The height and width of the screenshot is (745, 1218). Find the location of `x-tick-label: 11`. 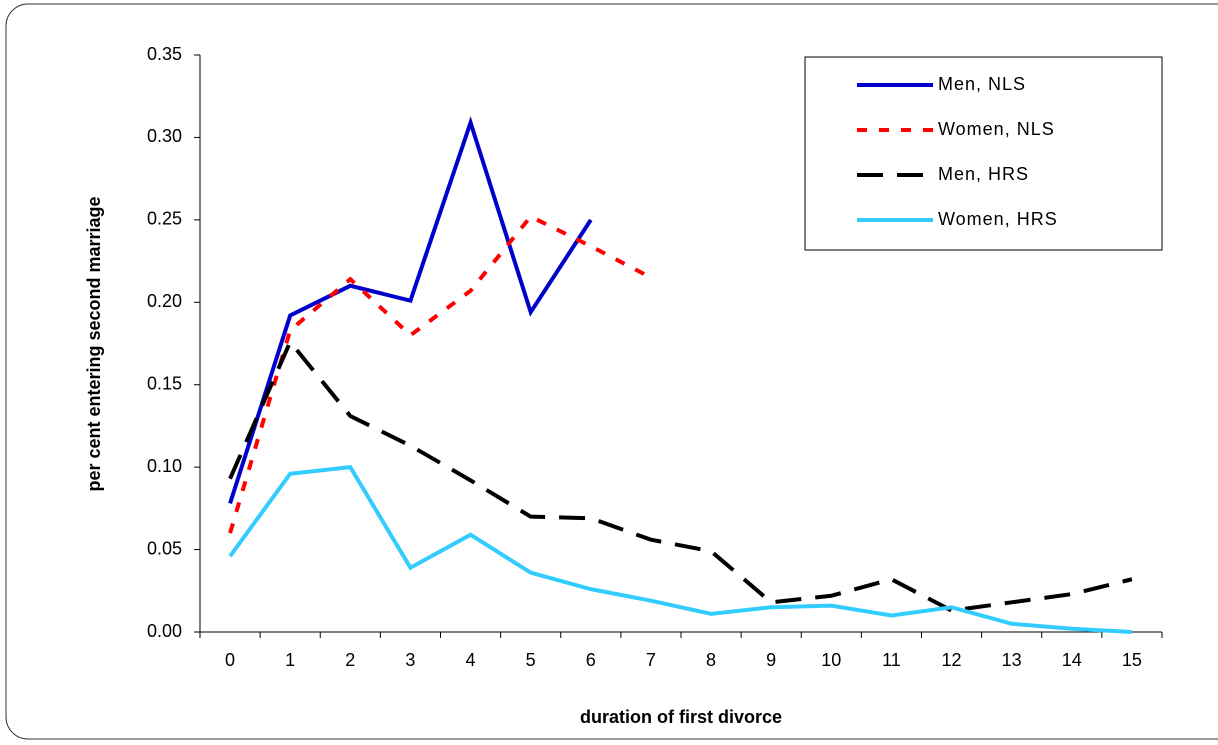

x-tick-label: 11 is located at coordinates (891, 660).